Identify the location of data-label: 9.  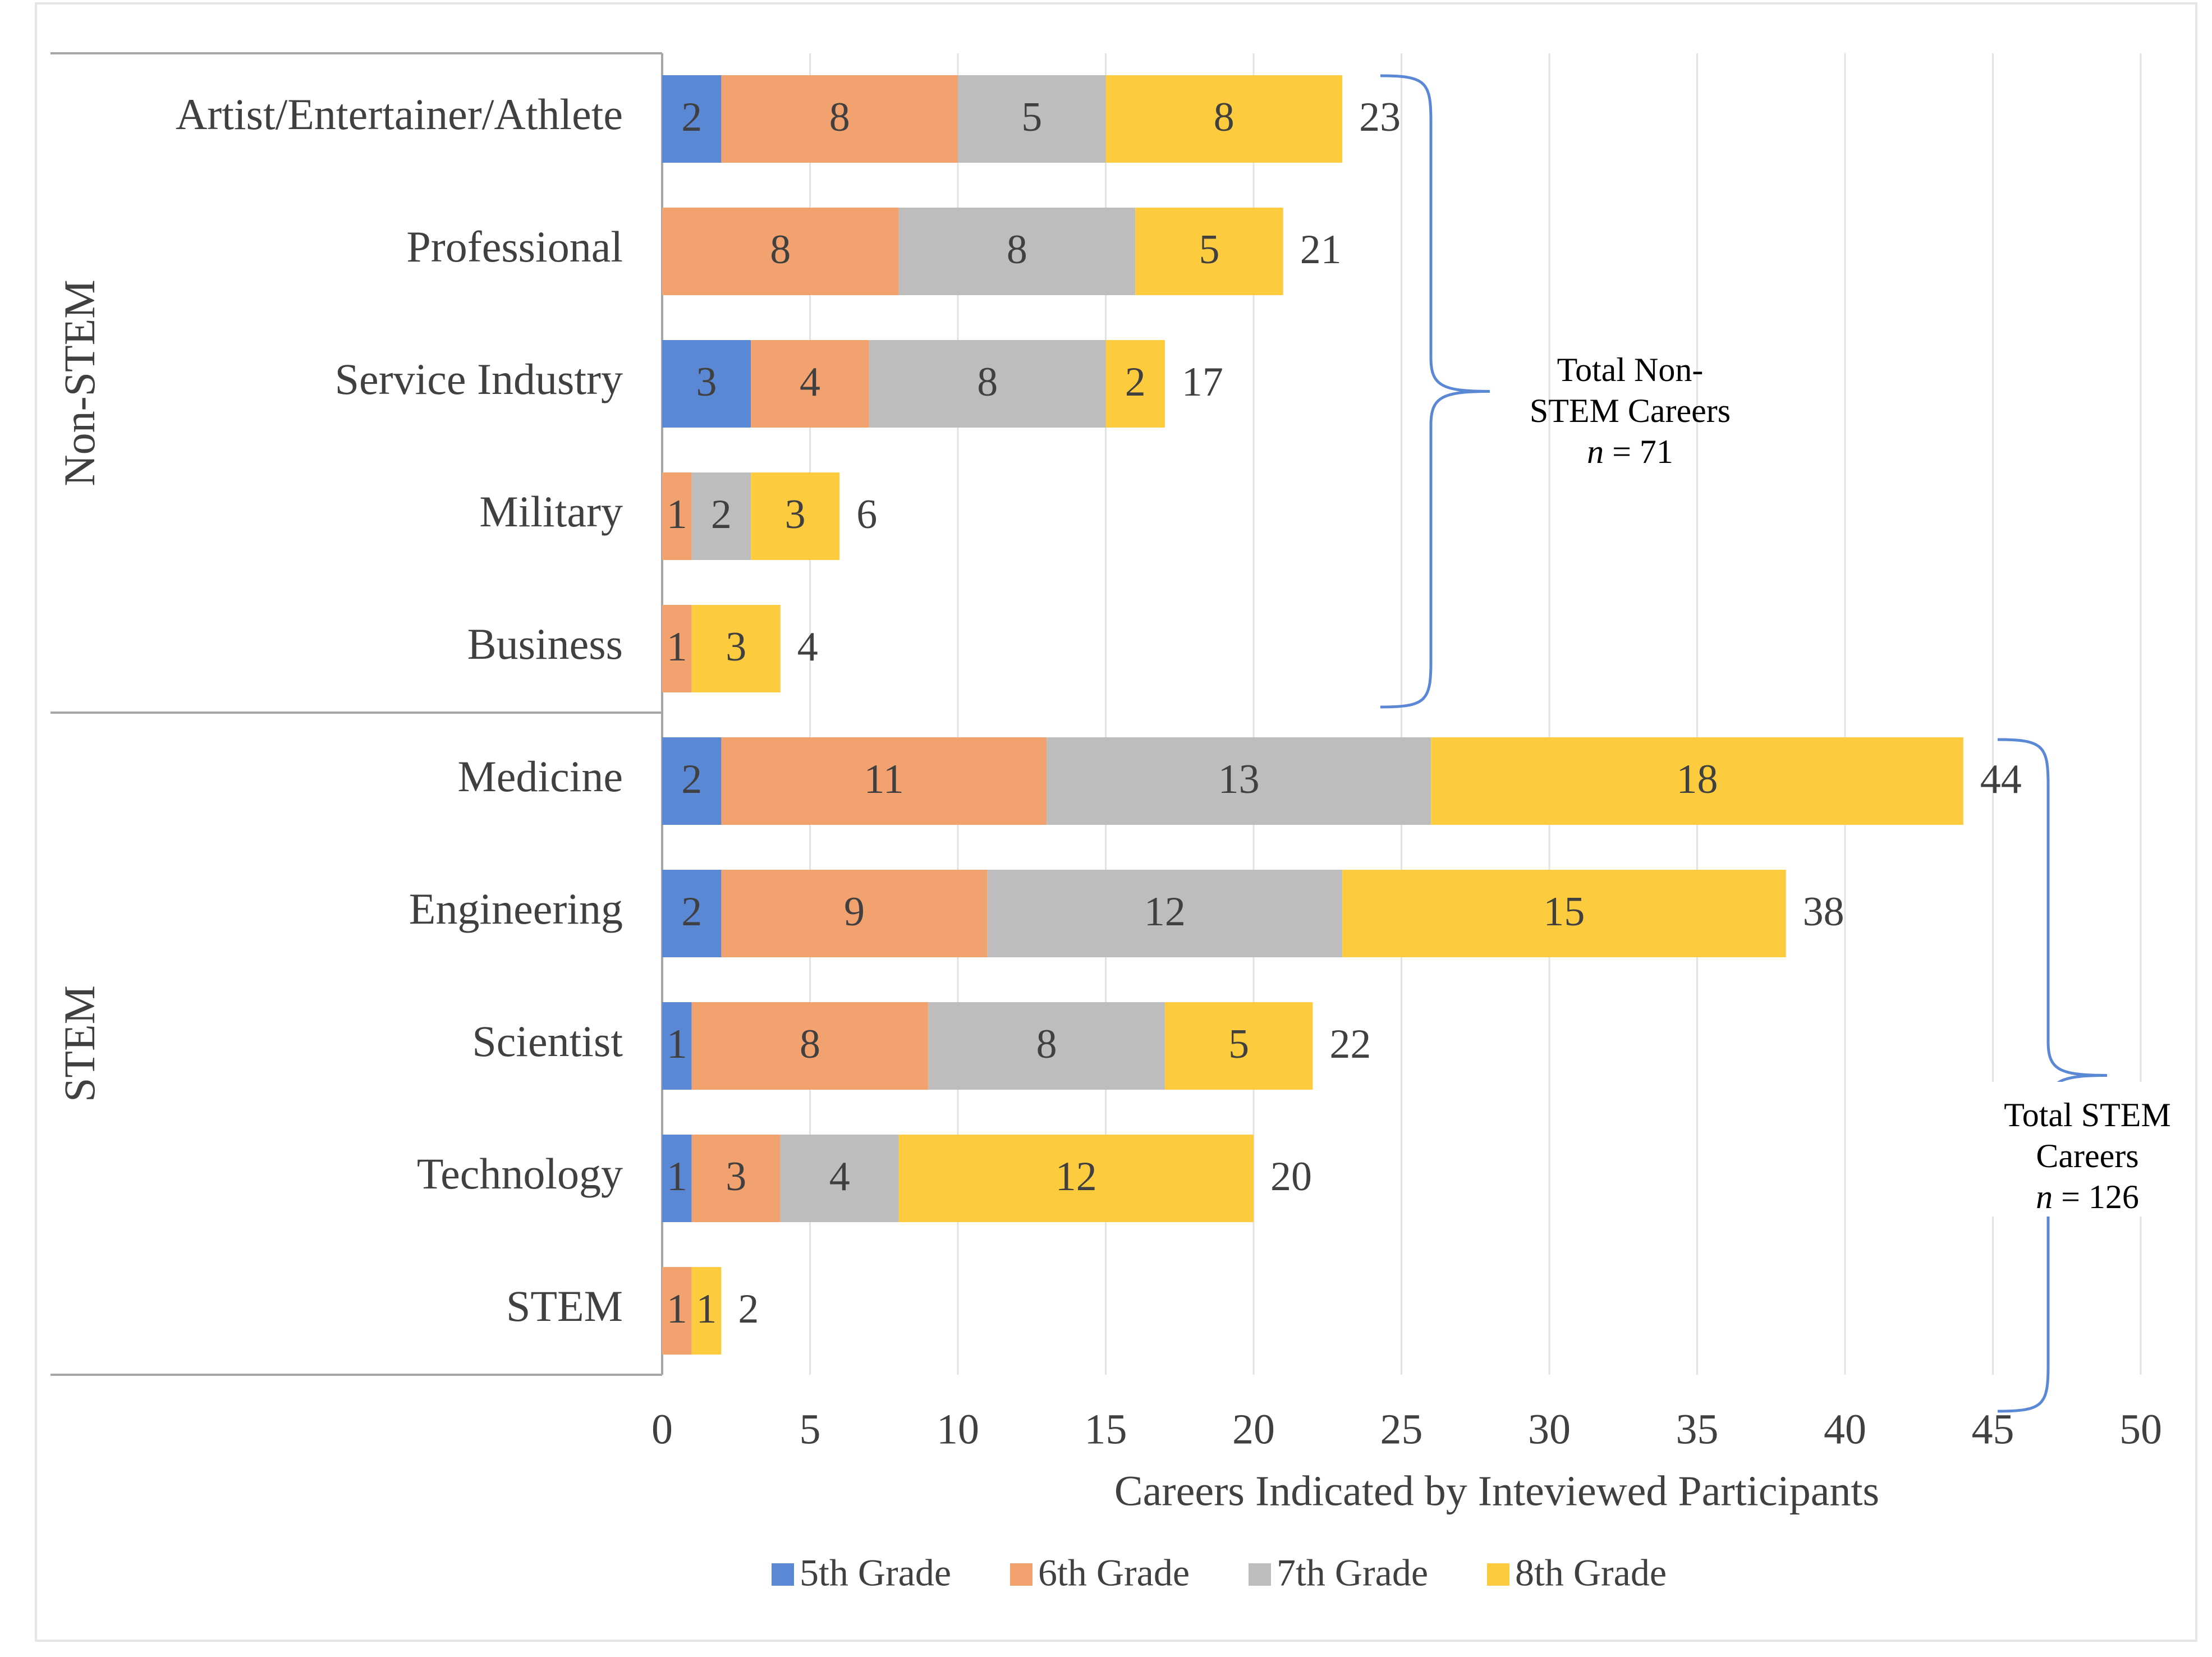
(854, 912).